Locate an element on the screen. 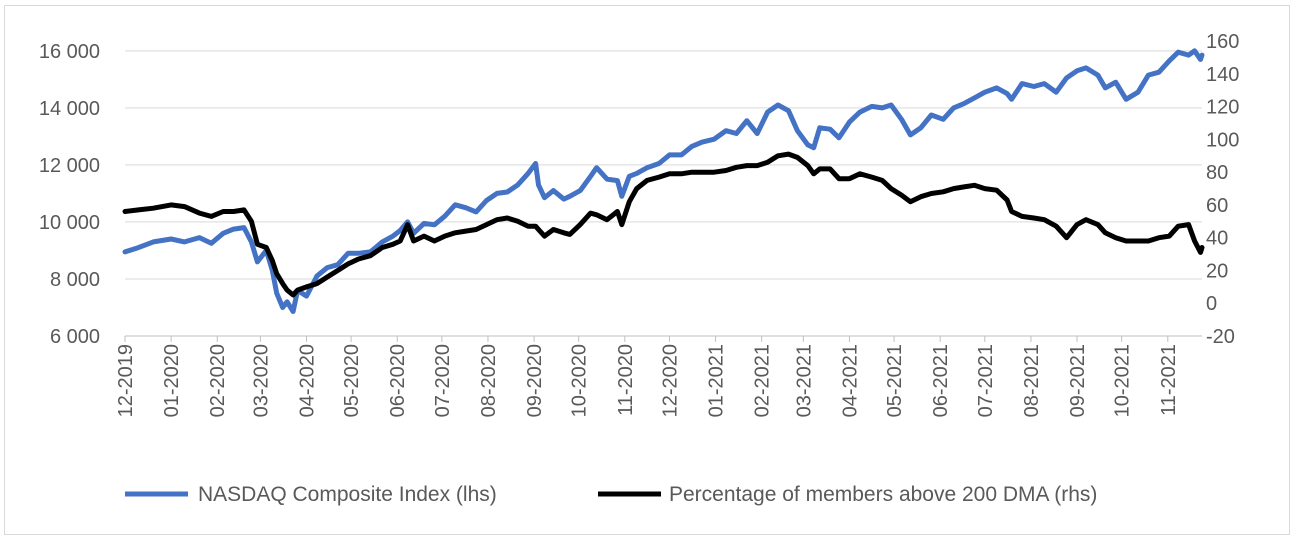  x-tick-label: 01-2021 is located at coordinates (717, 380).